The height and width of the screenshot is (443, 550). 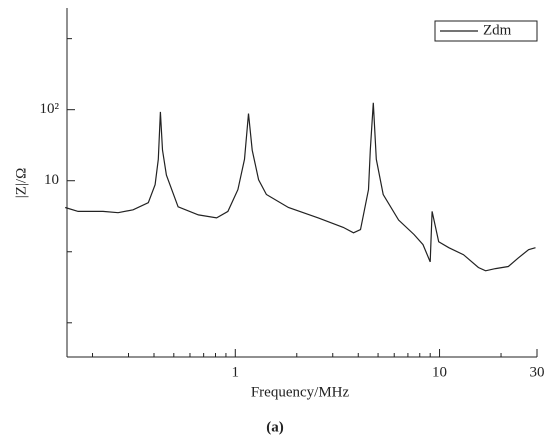 What do you see at coordinates (21, 183) in the screenshot?
I see `y-axis-label: |Z|/Ω` at bounding box center [21, 183].